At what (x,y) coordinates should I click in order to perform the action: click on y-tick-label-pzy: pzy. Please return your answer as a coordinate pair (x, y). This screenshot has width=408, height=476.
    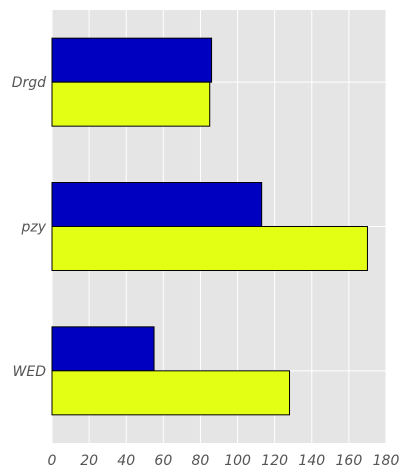
    Looking at the image, I should click on (33, 228).